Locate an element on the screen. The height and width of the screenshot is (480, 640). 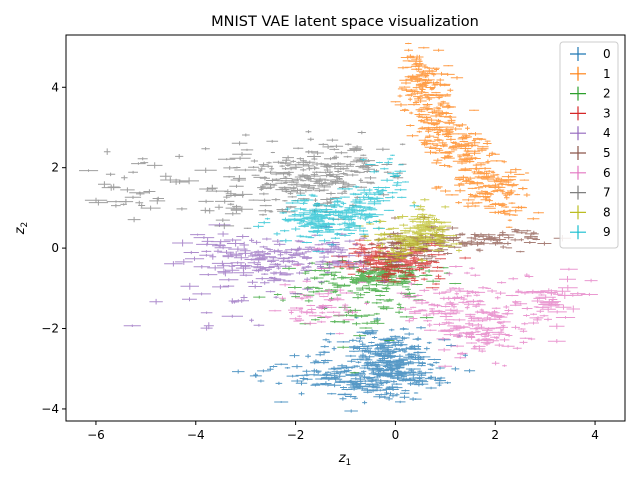
y-axis: −4 −2 0 2 4 is located at coordinates (53, 248).